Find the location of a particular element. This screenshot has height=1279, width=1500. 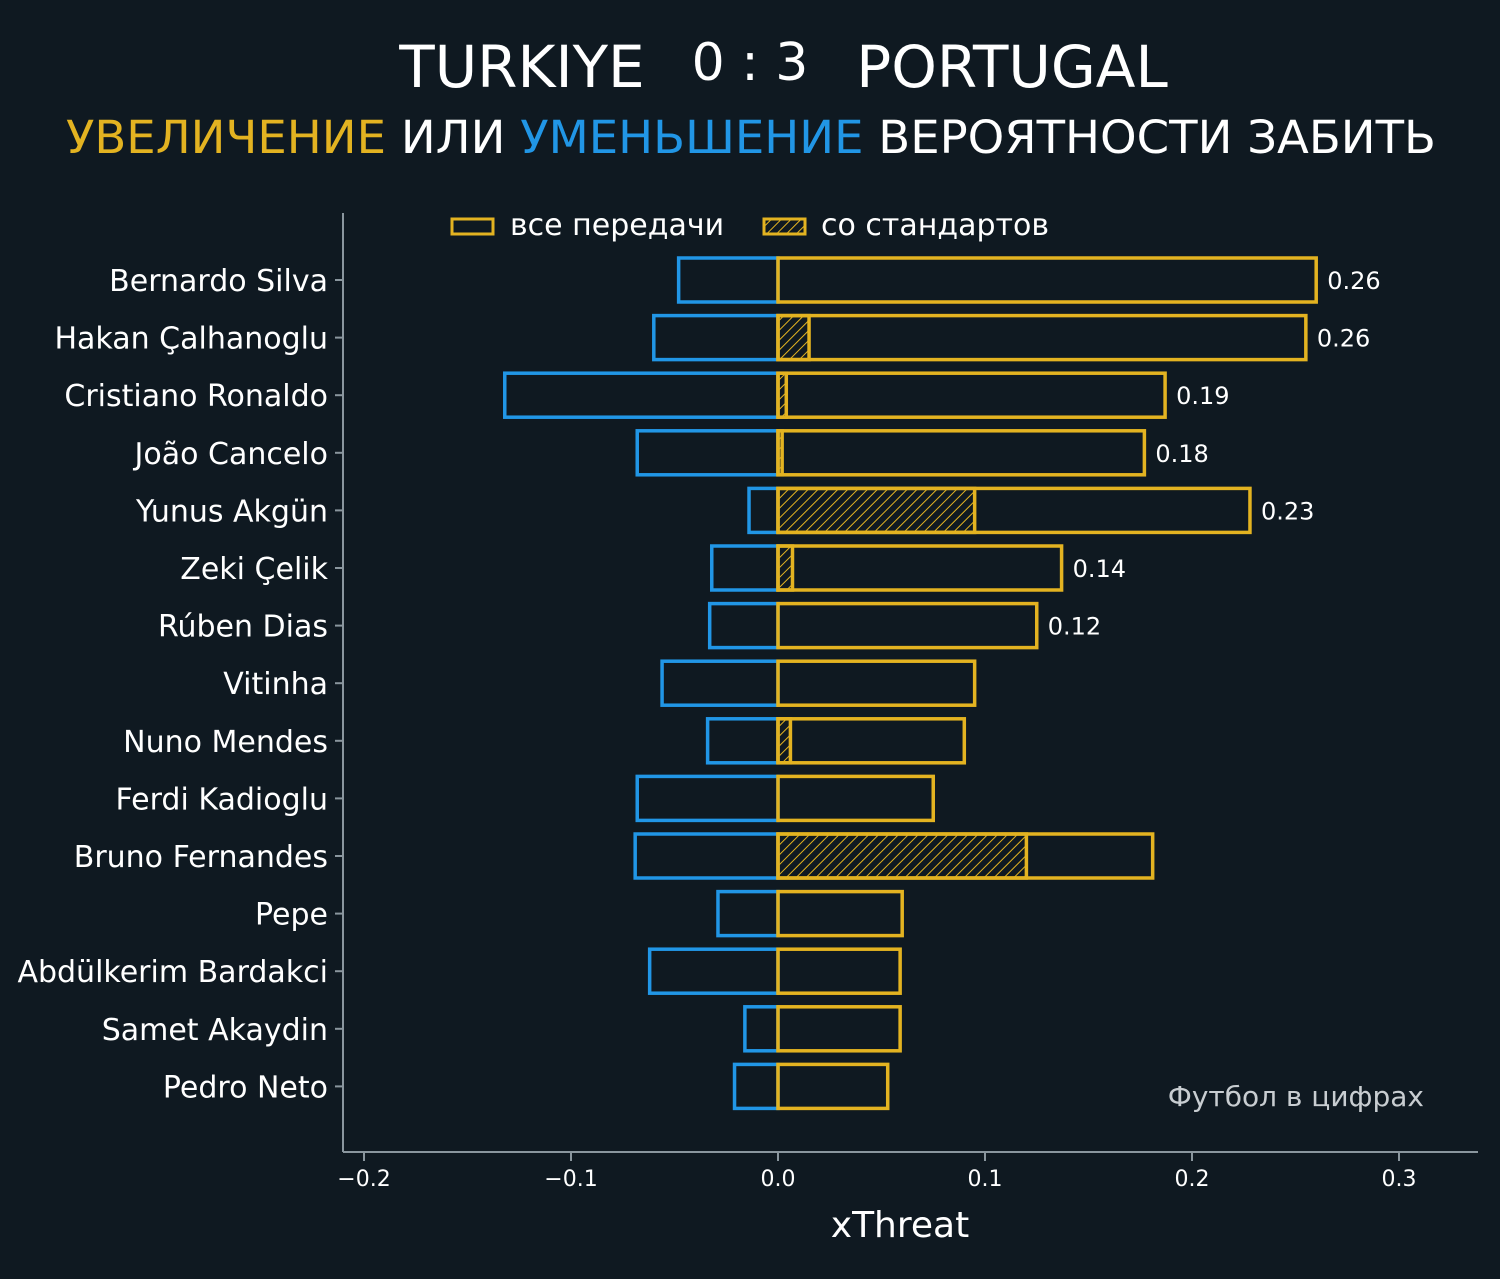

player-label: Samet Akaydin is located at coordinates (215, 1030).